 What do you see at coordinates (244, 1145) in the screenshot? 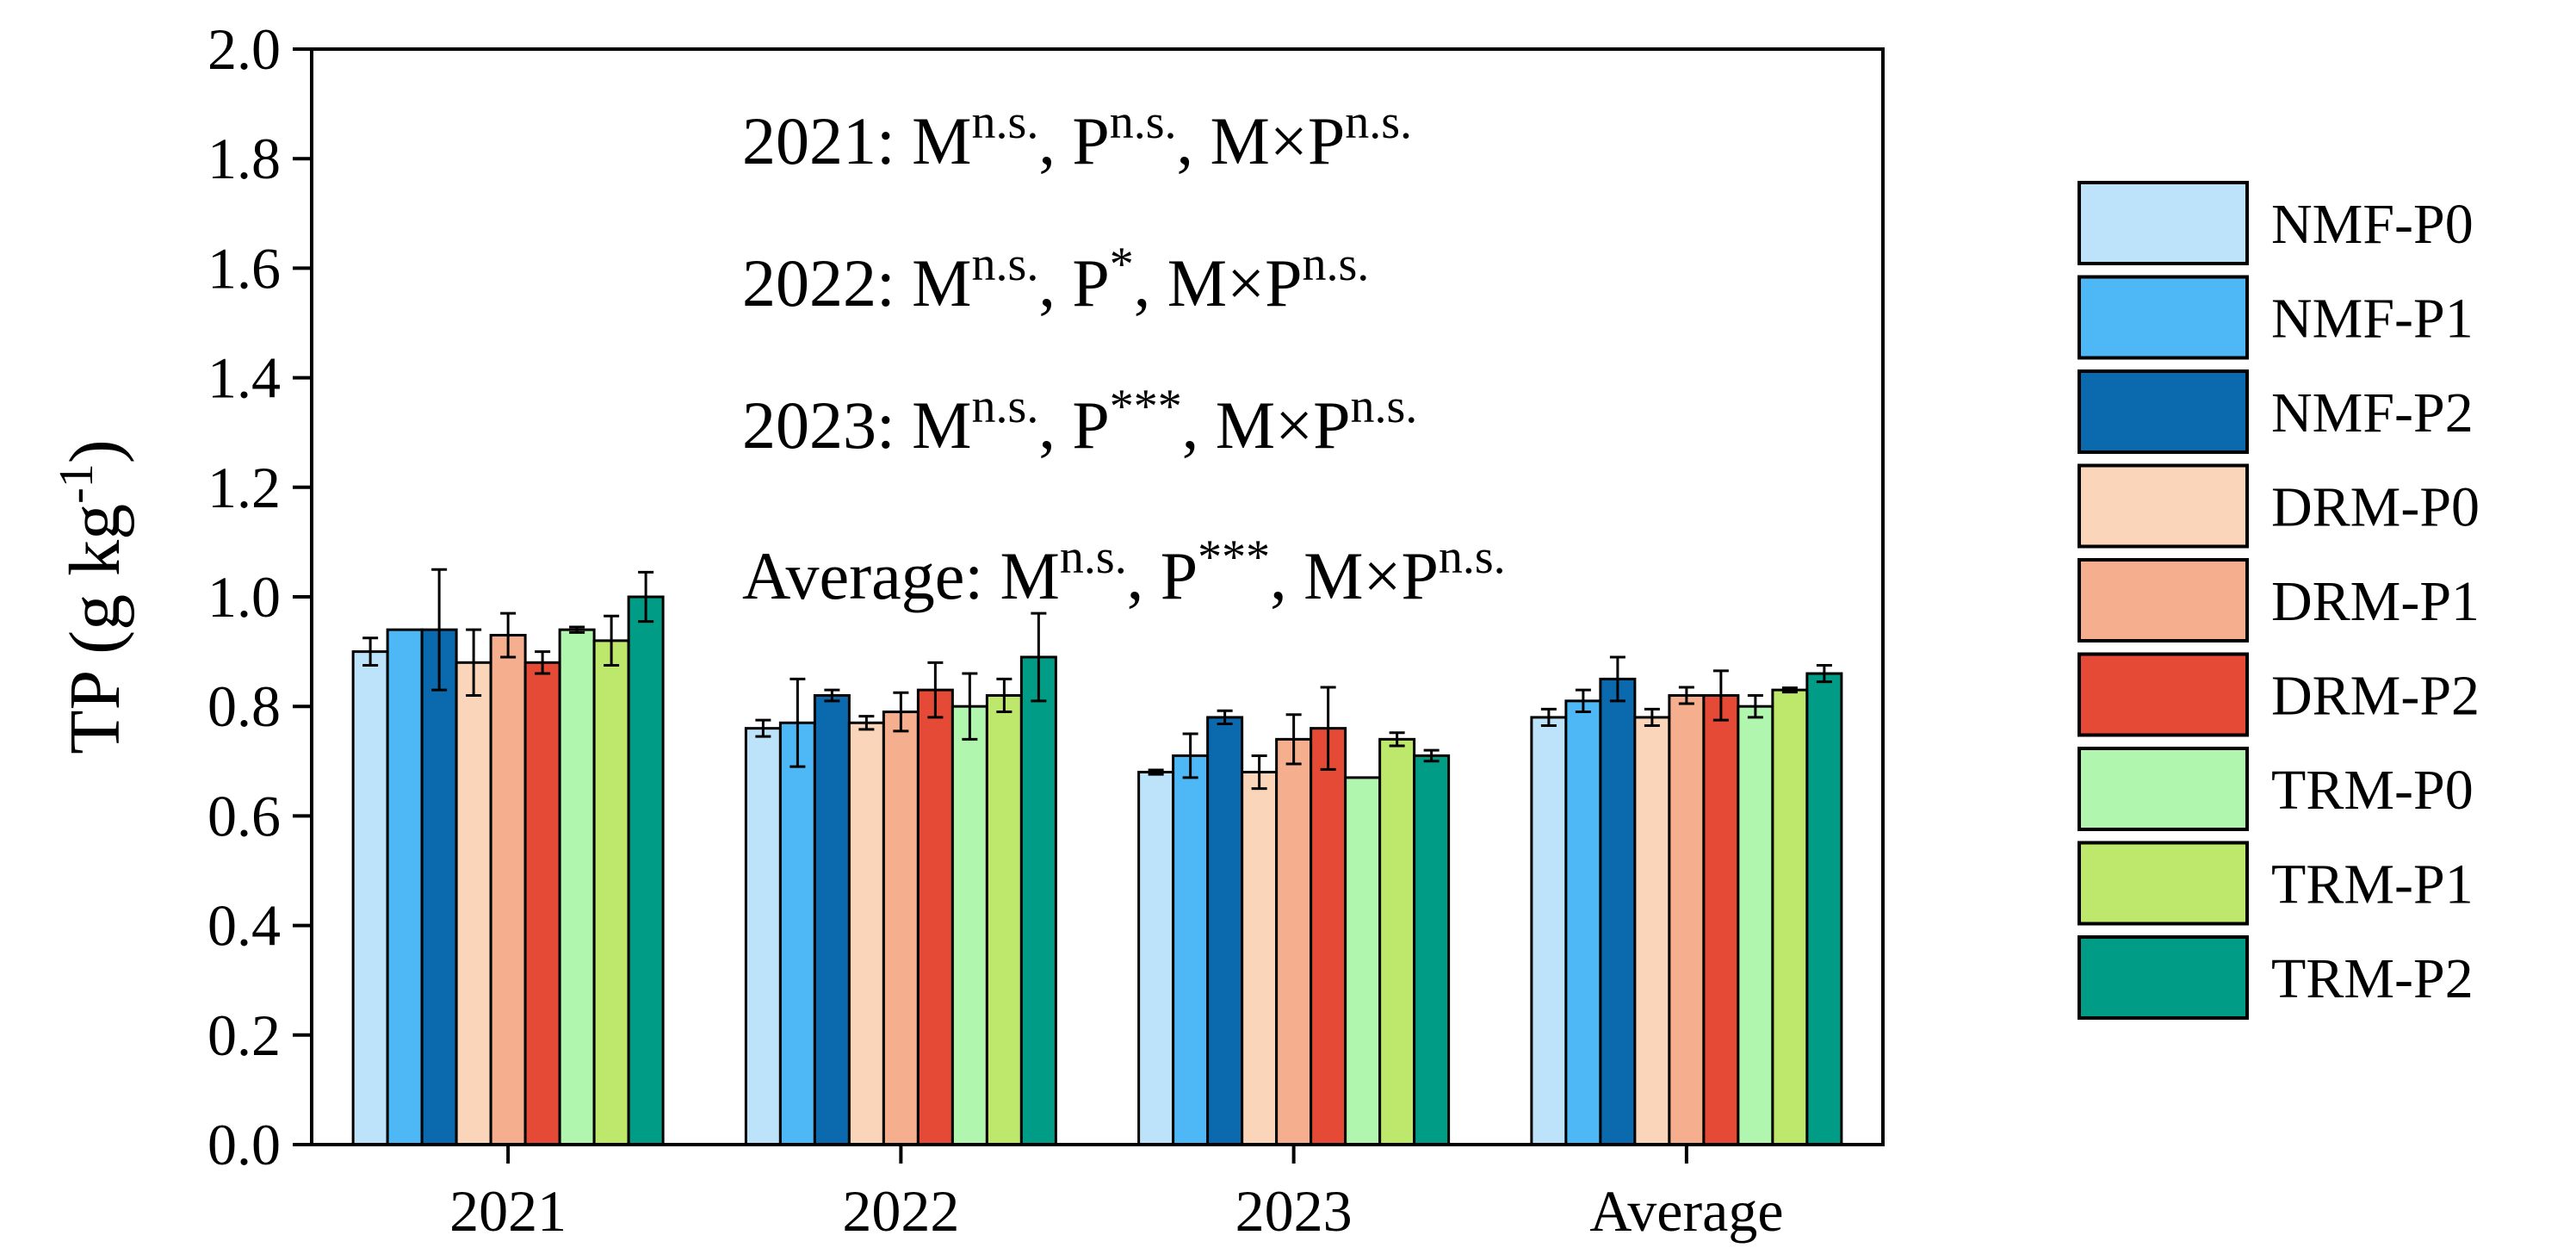
I see `y-tick-label: 0.0` at bounding box center [244, 1145].